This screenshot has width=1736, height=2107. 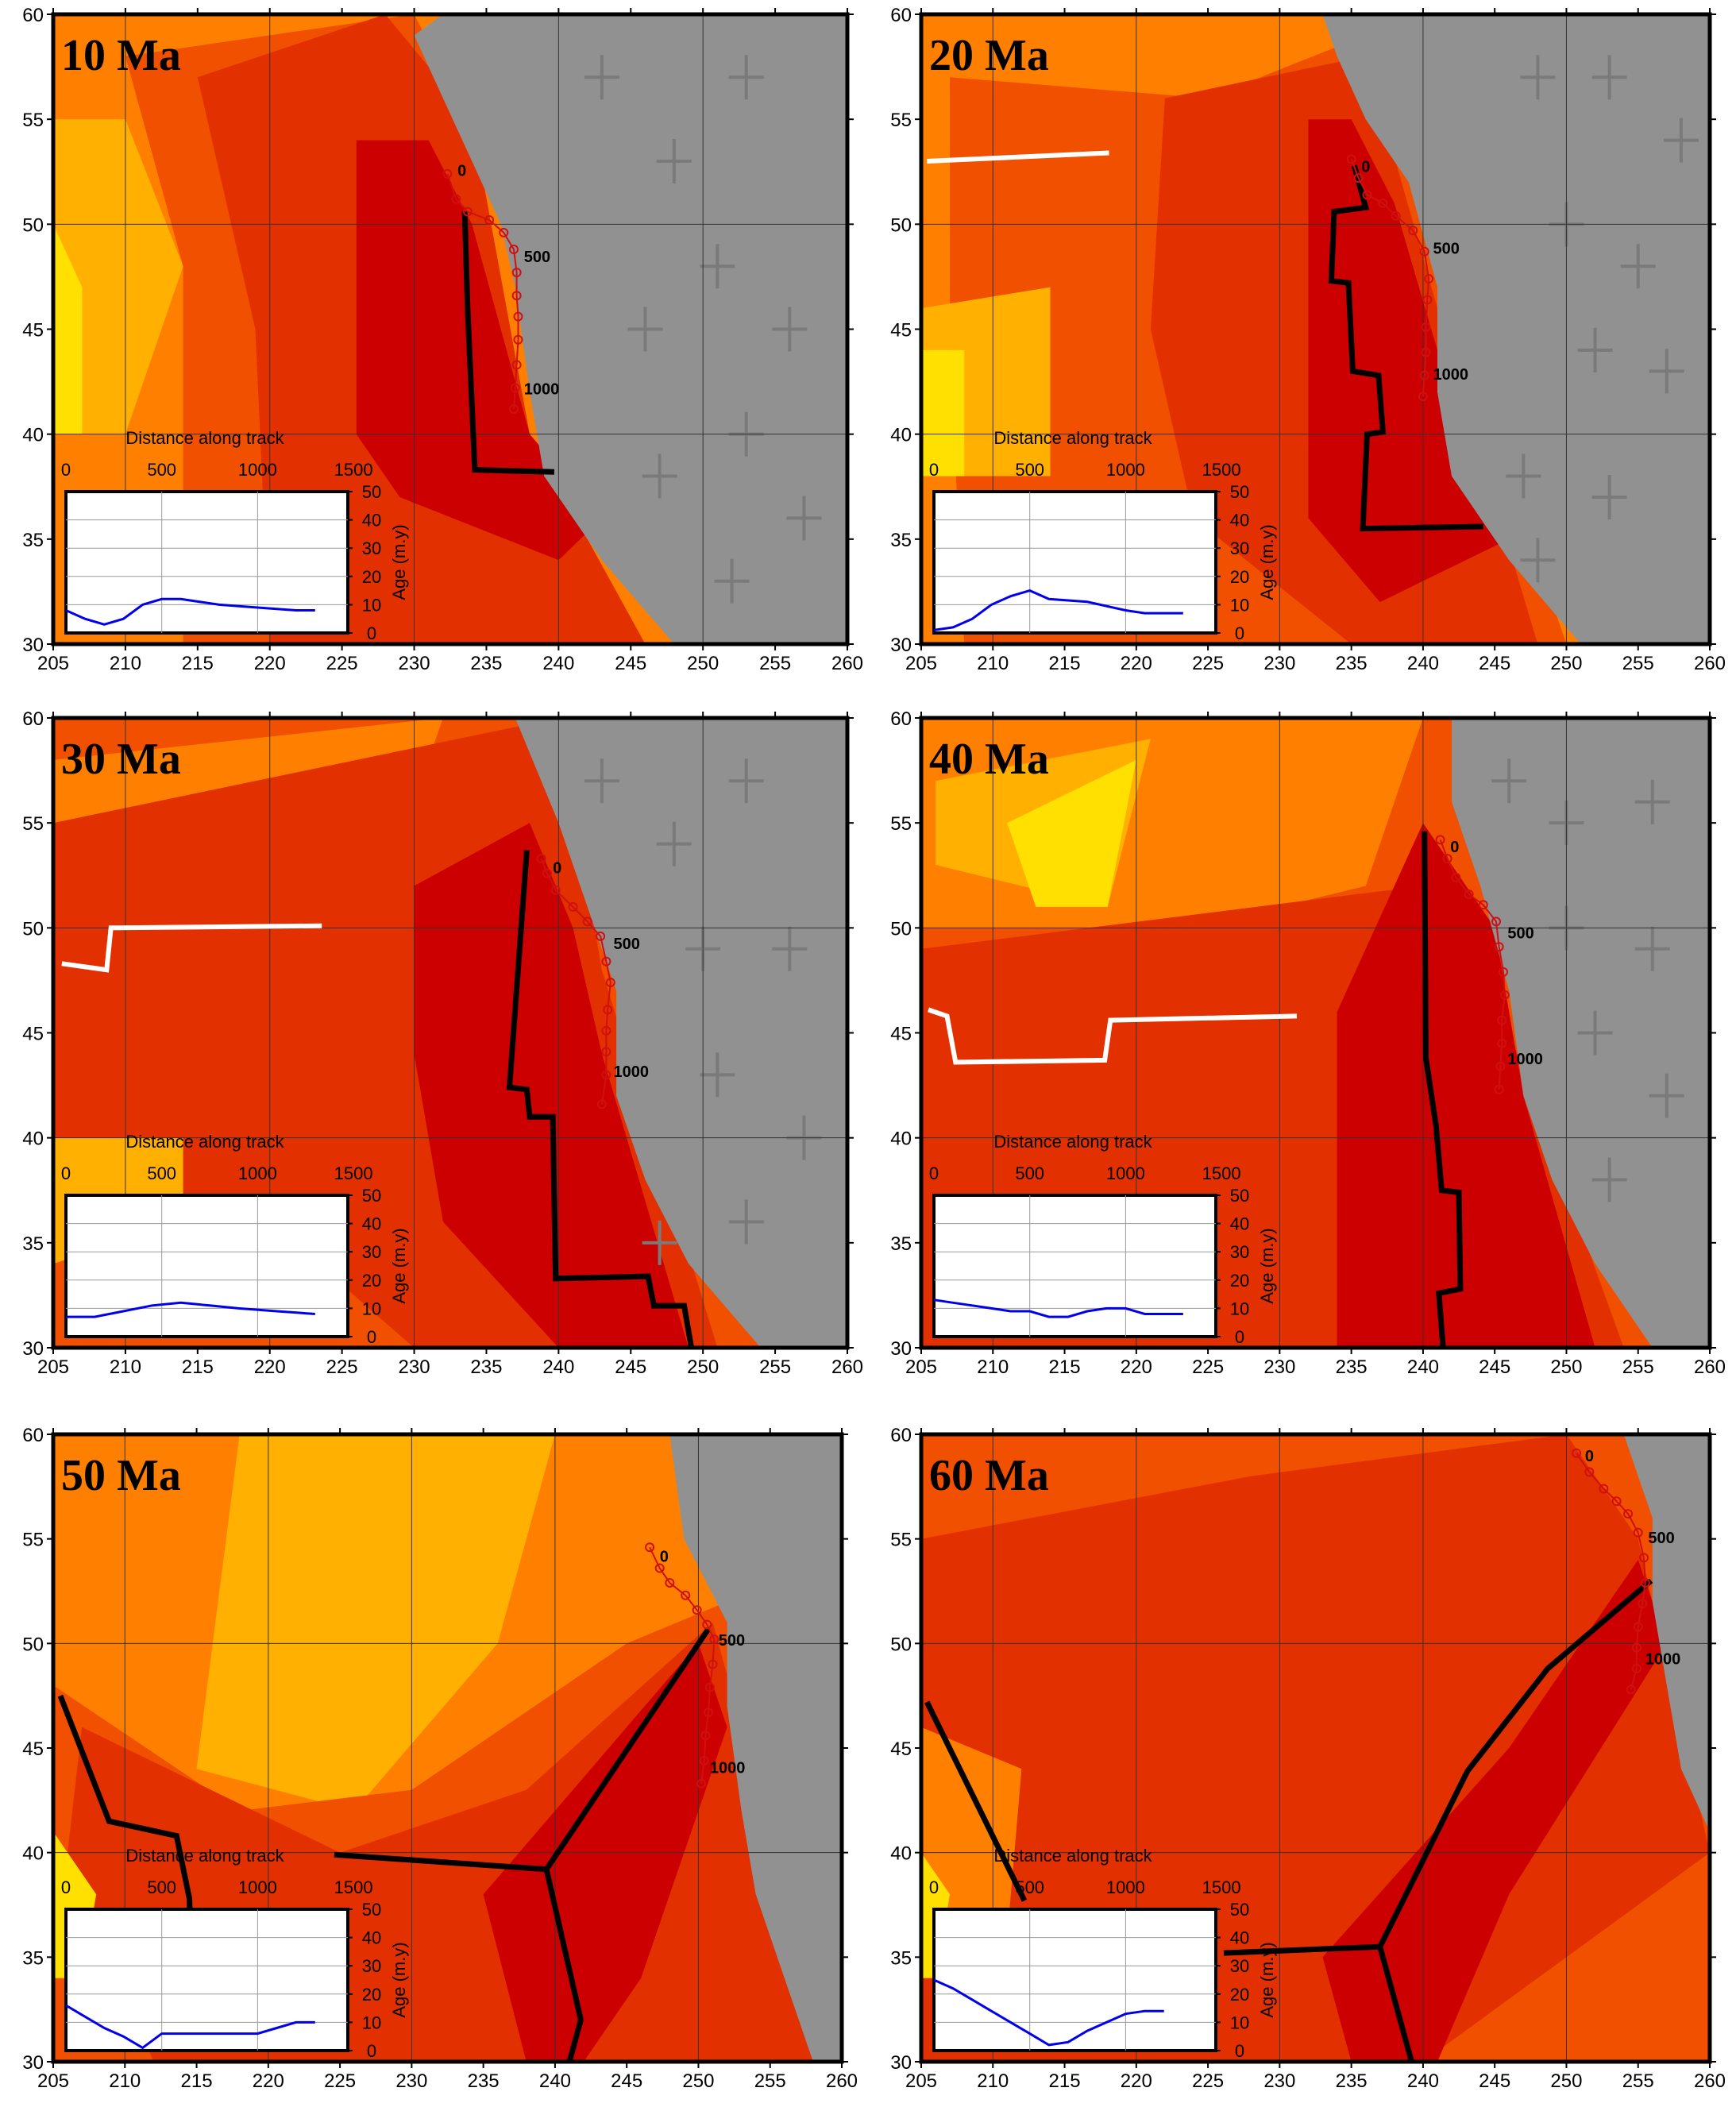 What do you see at coordinates (1136, 1367) in the screenshot?
I see `x-tick-label: 220` at bounding box center [1136, 1367].